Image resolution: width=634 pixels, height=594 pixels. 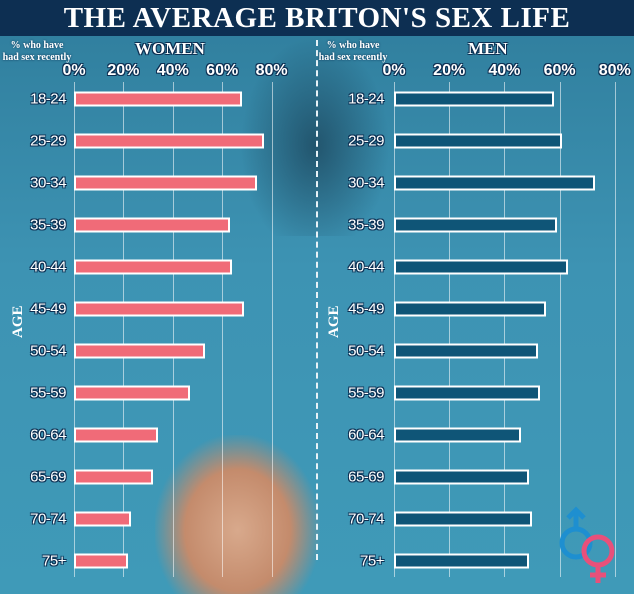 I want to click on gender-symbols, so click(x=587, y=544).